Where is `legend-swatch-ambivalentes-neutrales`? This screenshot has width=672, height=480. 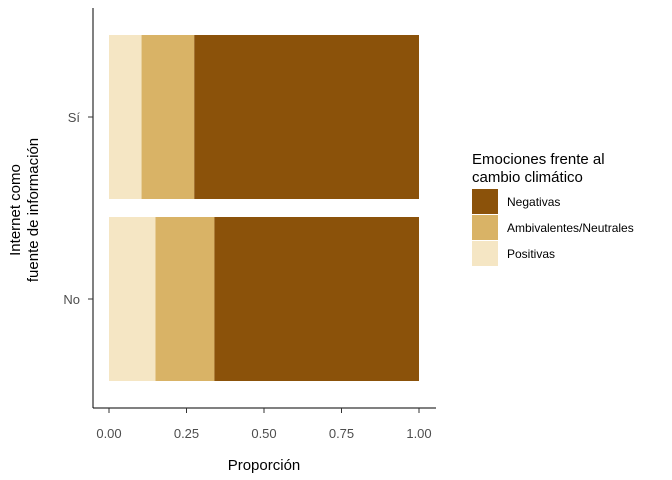 legend-swatch-ambivalentes-neutrales is located at coordinates (485, 227).